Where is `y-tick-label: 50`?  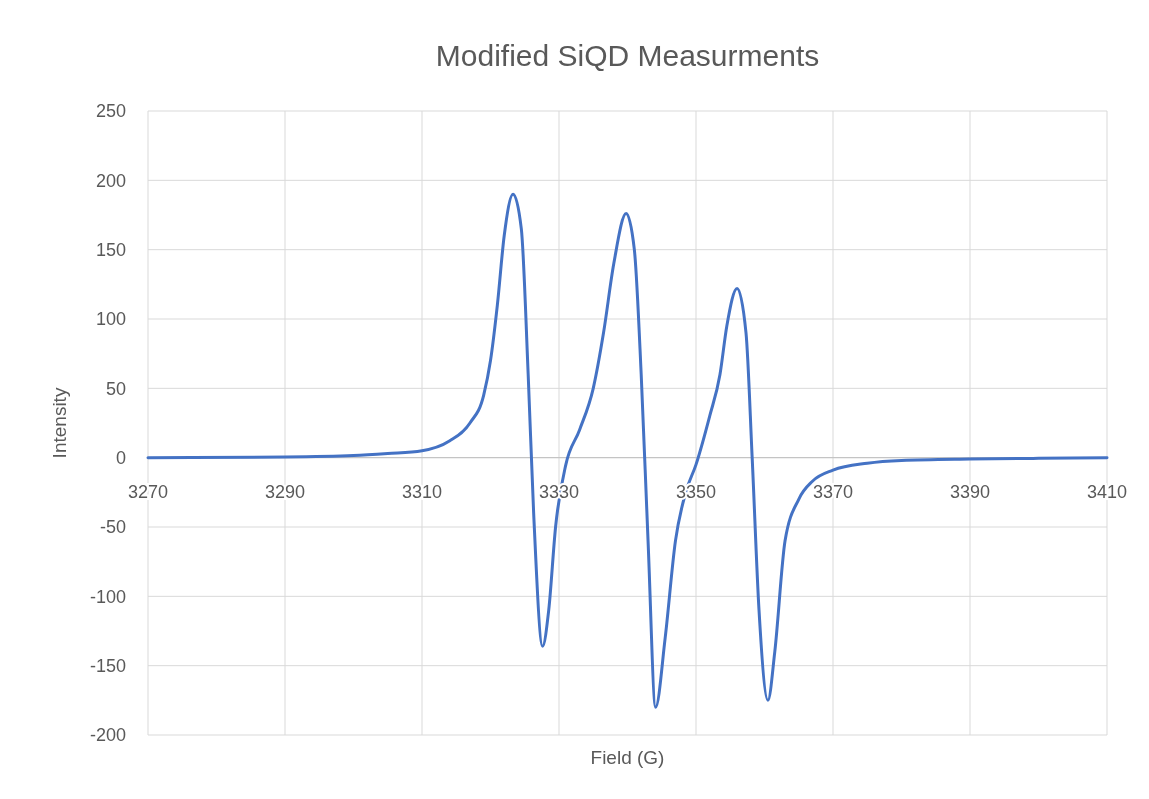 y-tick-label: 50 is located at coordinates (115, 388).